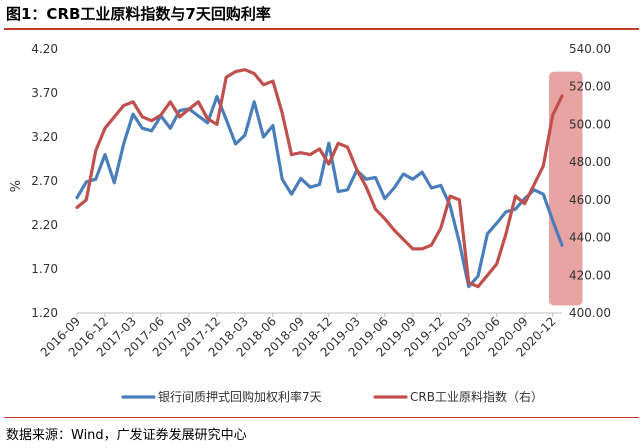  What do you see at coordinates (321, 417) in the screenshot?
I see `bottom-rule` at bounding box center [321, 417].